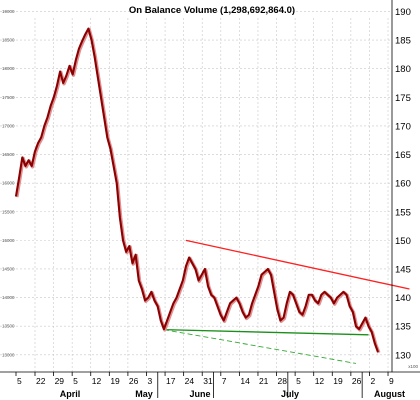 This screenshot has height=400, width=420. What do you see at coordinates (41, 381) in the screenshot?
I see `date-tick-label: 22` at bounding box center [41, 381].